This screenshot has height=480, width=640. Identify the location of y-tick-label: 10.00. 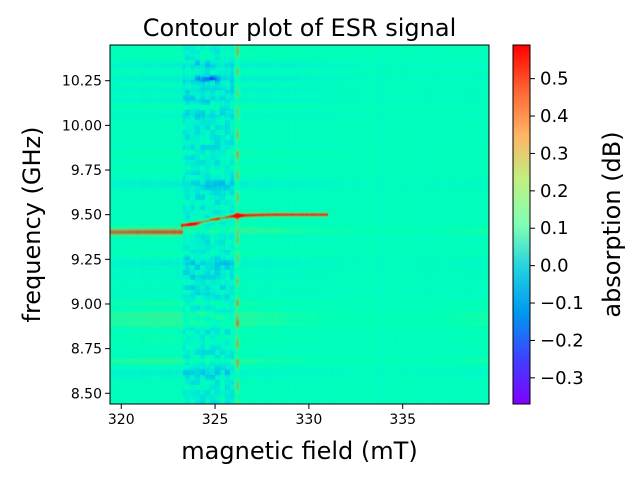
(82, 126).